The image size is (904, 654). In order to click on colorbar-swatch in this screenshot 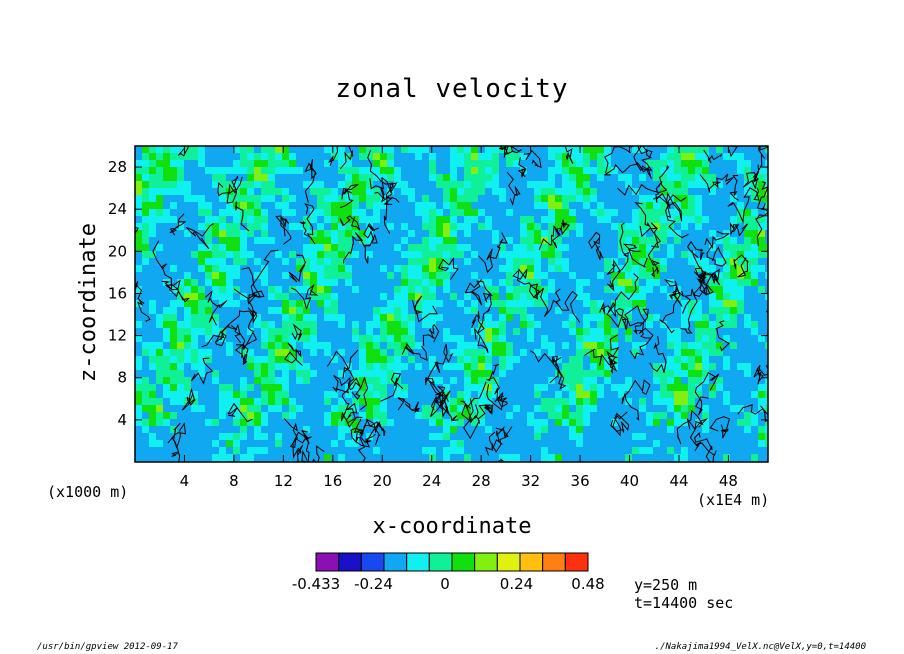, I will do `click(486, 562)`.